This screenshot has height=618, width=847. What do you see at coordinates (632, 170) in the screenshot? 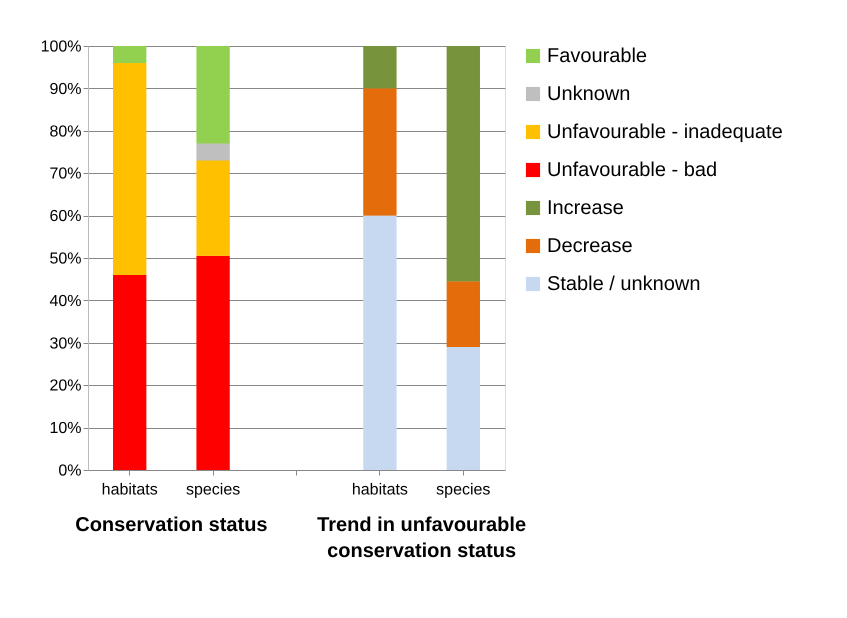
I see `legend-label: Unfavourable - bad` at bounding box center [632, 170].